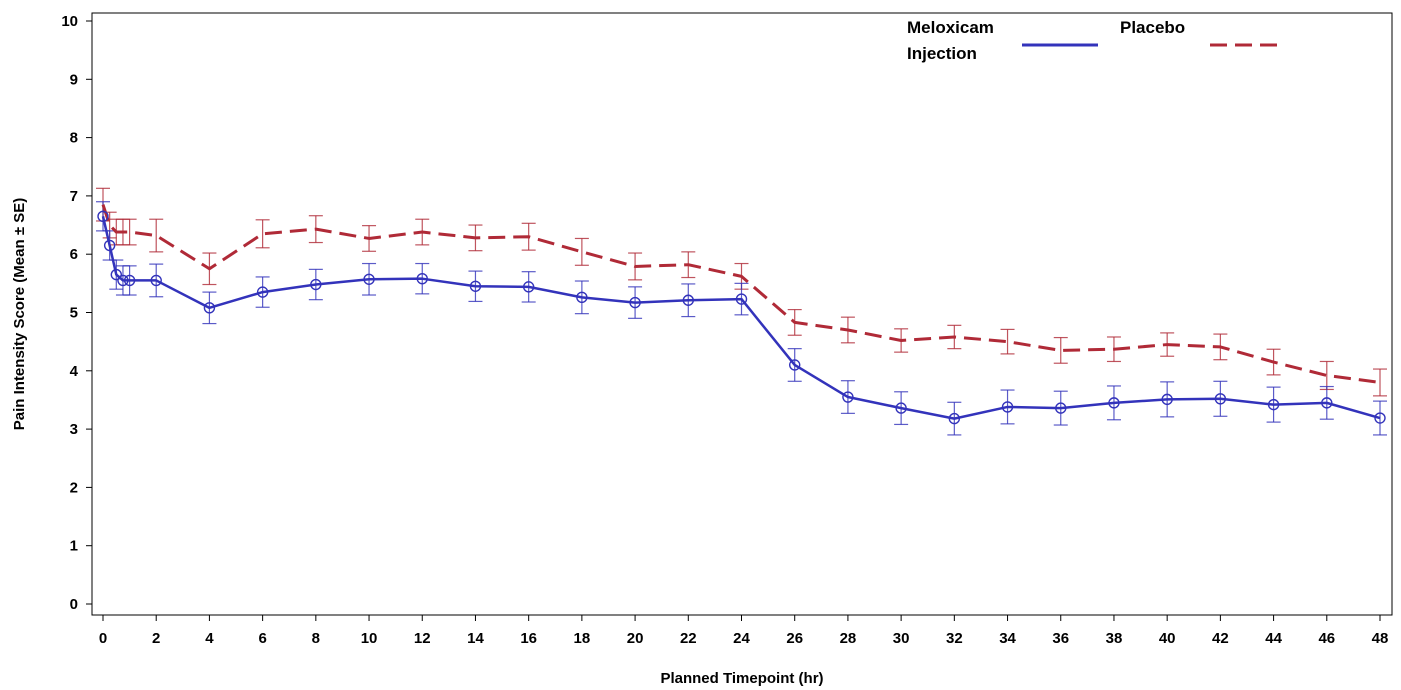 The height and width of the screenshot is (690, 1401). I want to click on y-tick-label: 1, so click(74, 546).